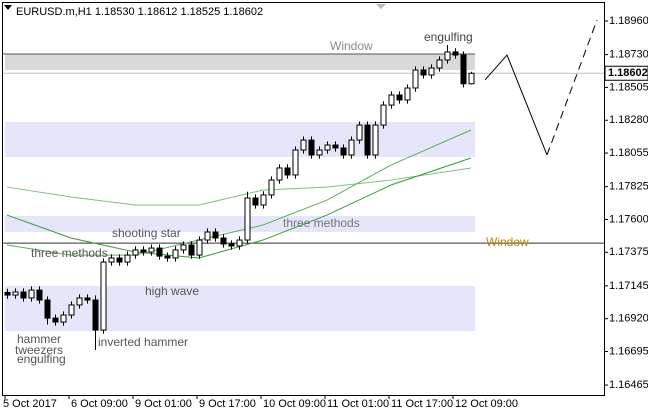 The width and height of the screenshot is (648, 411). Describe the element at coordinates (358, 404) in the screenshot. I see `x-tick-label: 11 Oct 01:00` at that location.